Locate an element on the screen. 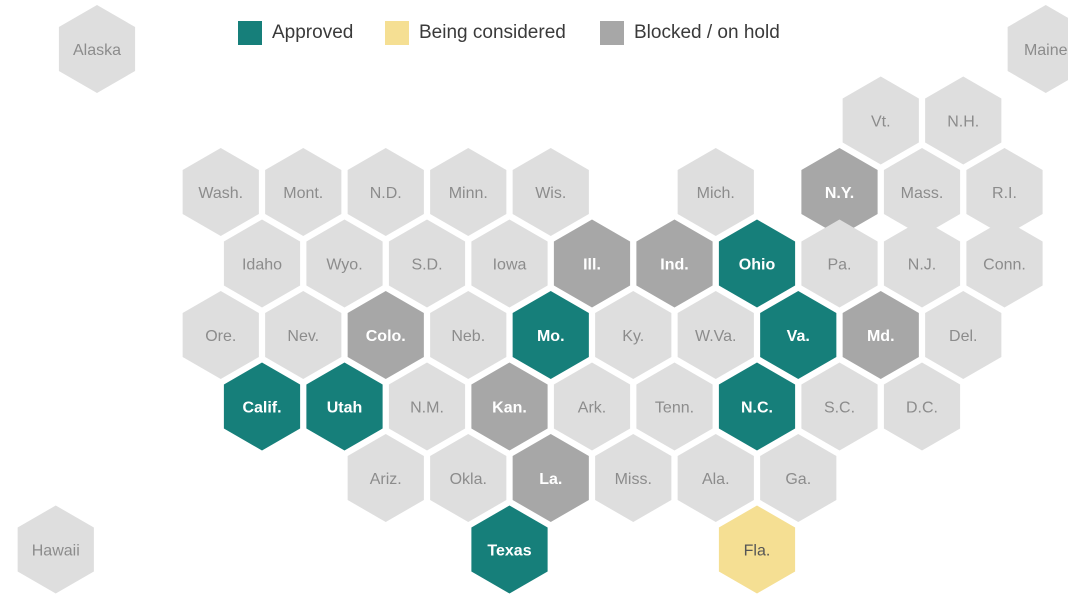 This screenshot has width=1068, height=601. state-tile-la: La. is located at coordinates (550, 478).